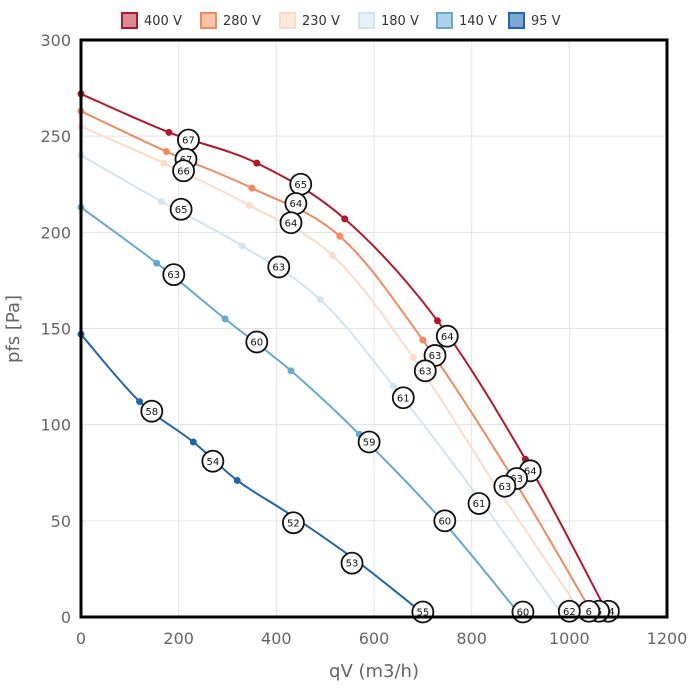 Image resolution: width=689 pixels, height=689 pixels. I want to click on legend-label-0: 400 V, so click(163, 21).